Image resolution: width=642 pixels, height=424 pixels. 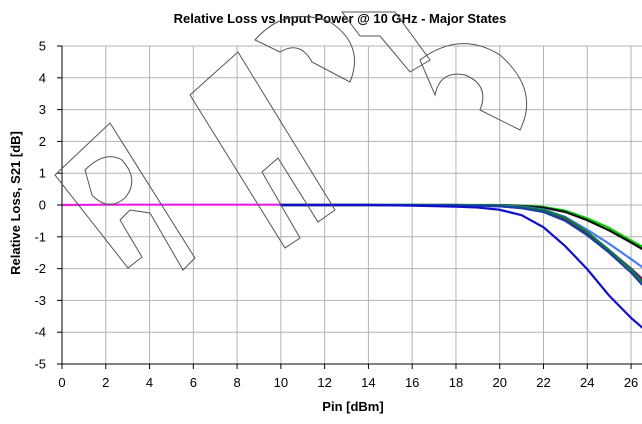 What do you see at coordinates (456, 382) in the screenshot?
I see `x-tick-label: 18` at bounding box center [456, 382].